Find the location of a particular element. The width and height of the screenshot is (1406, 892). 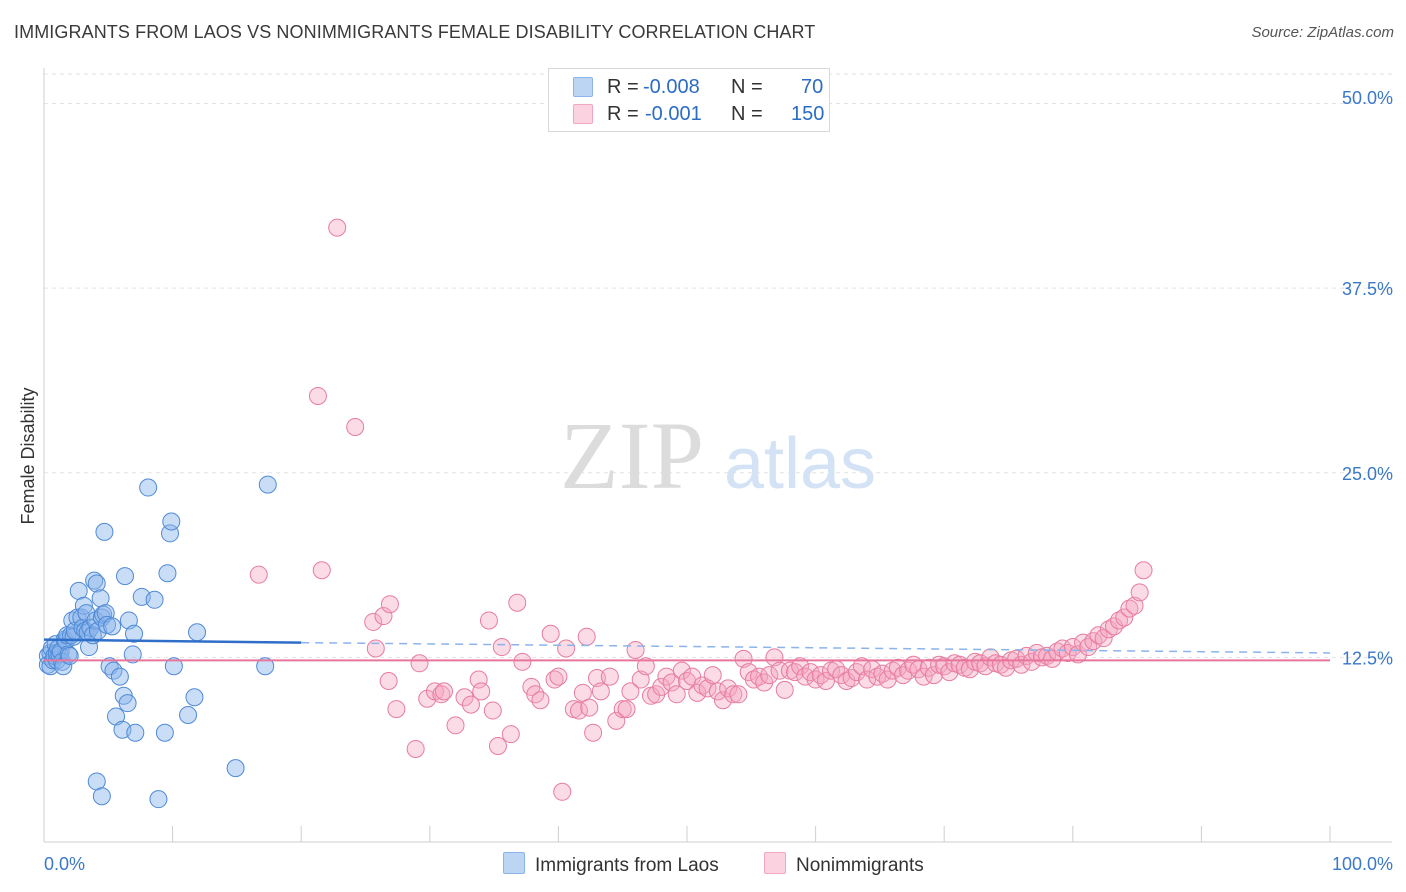

immigrants-trend-line is located at coordinates (172, 641).